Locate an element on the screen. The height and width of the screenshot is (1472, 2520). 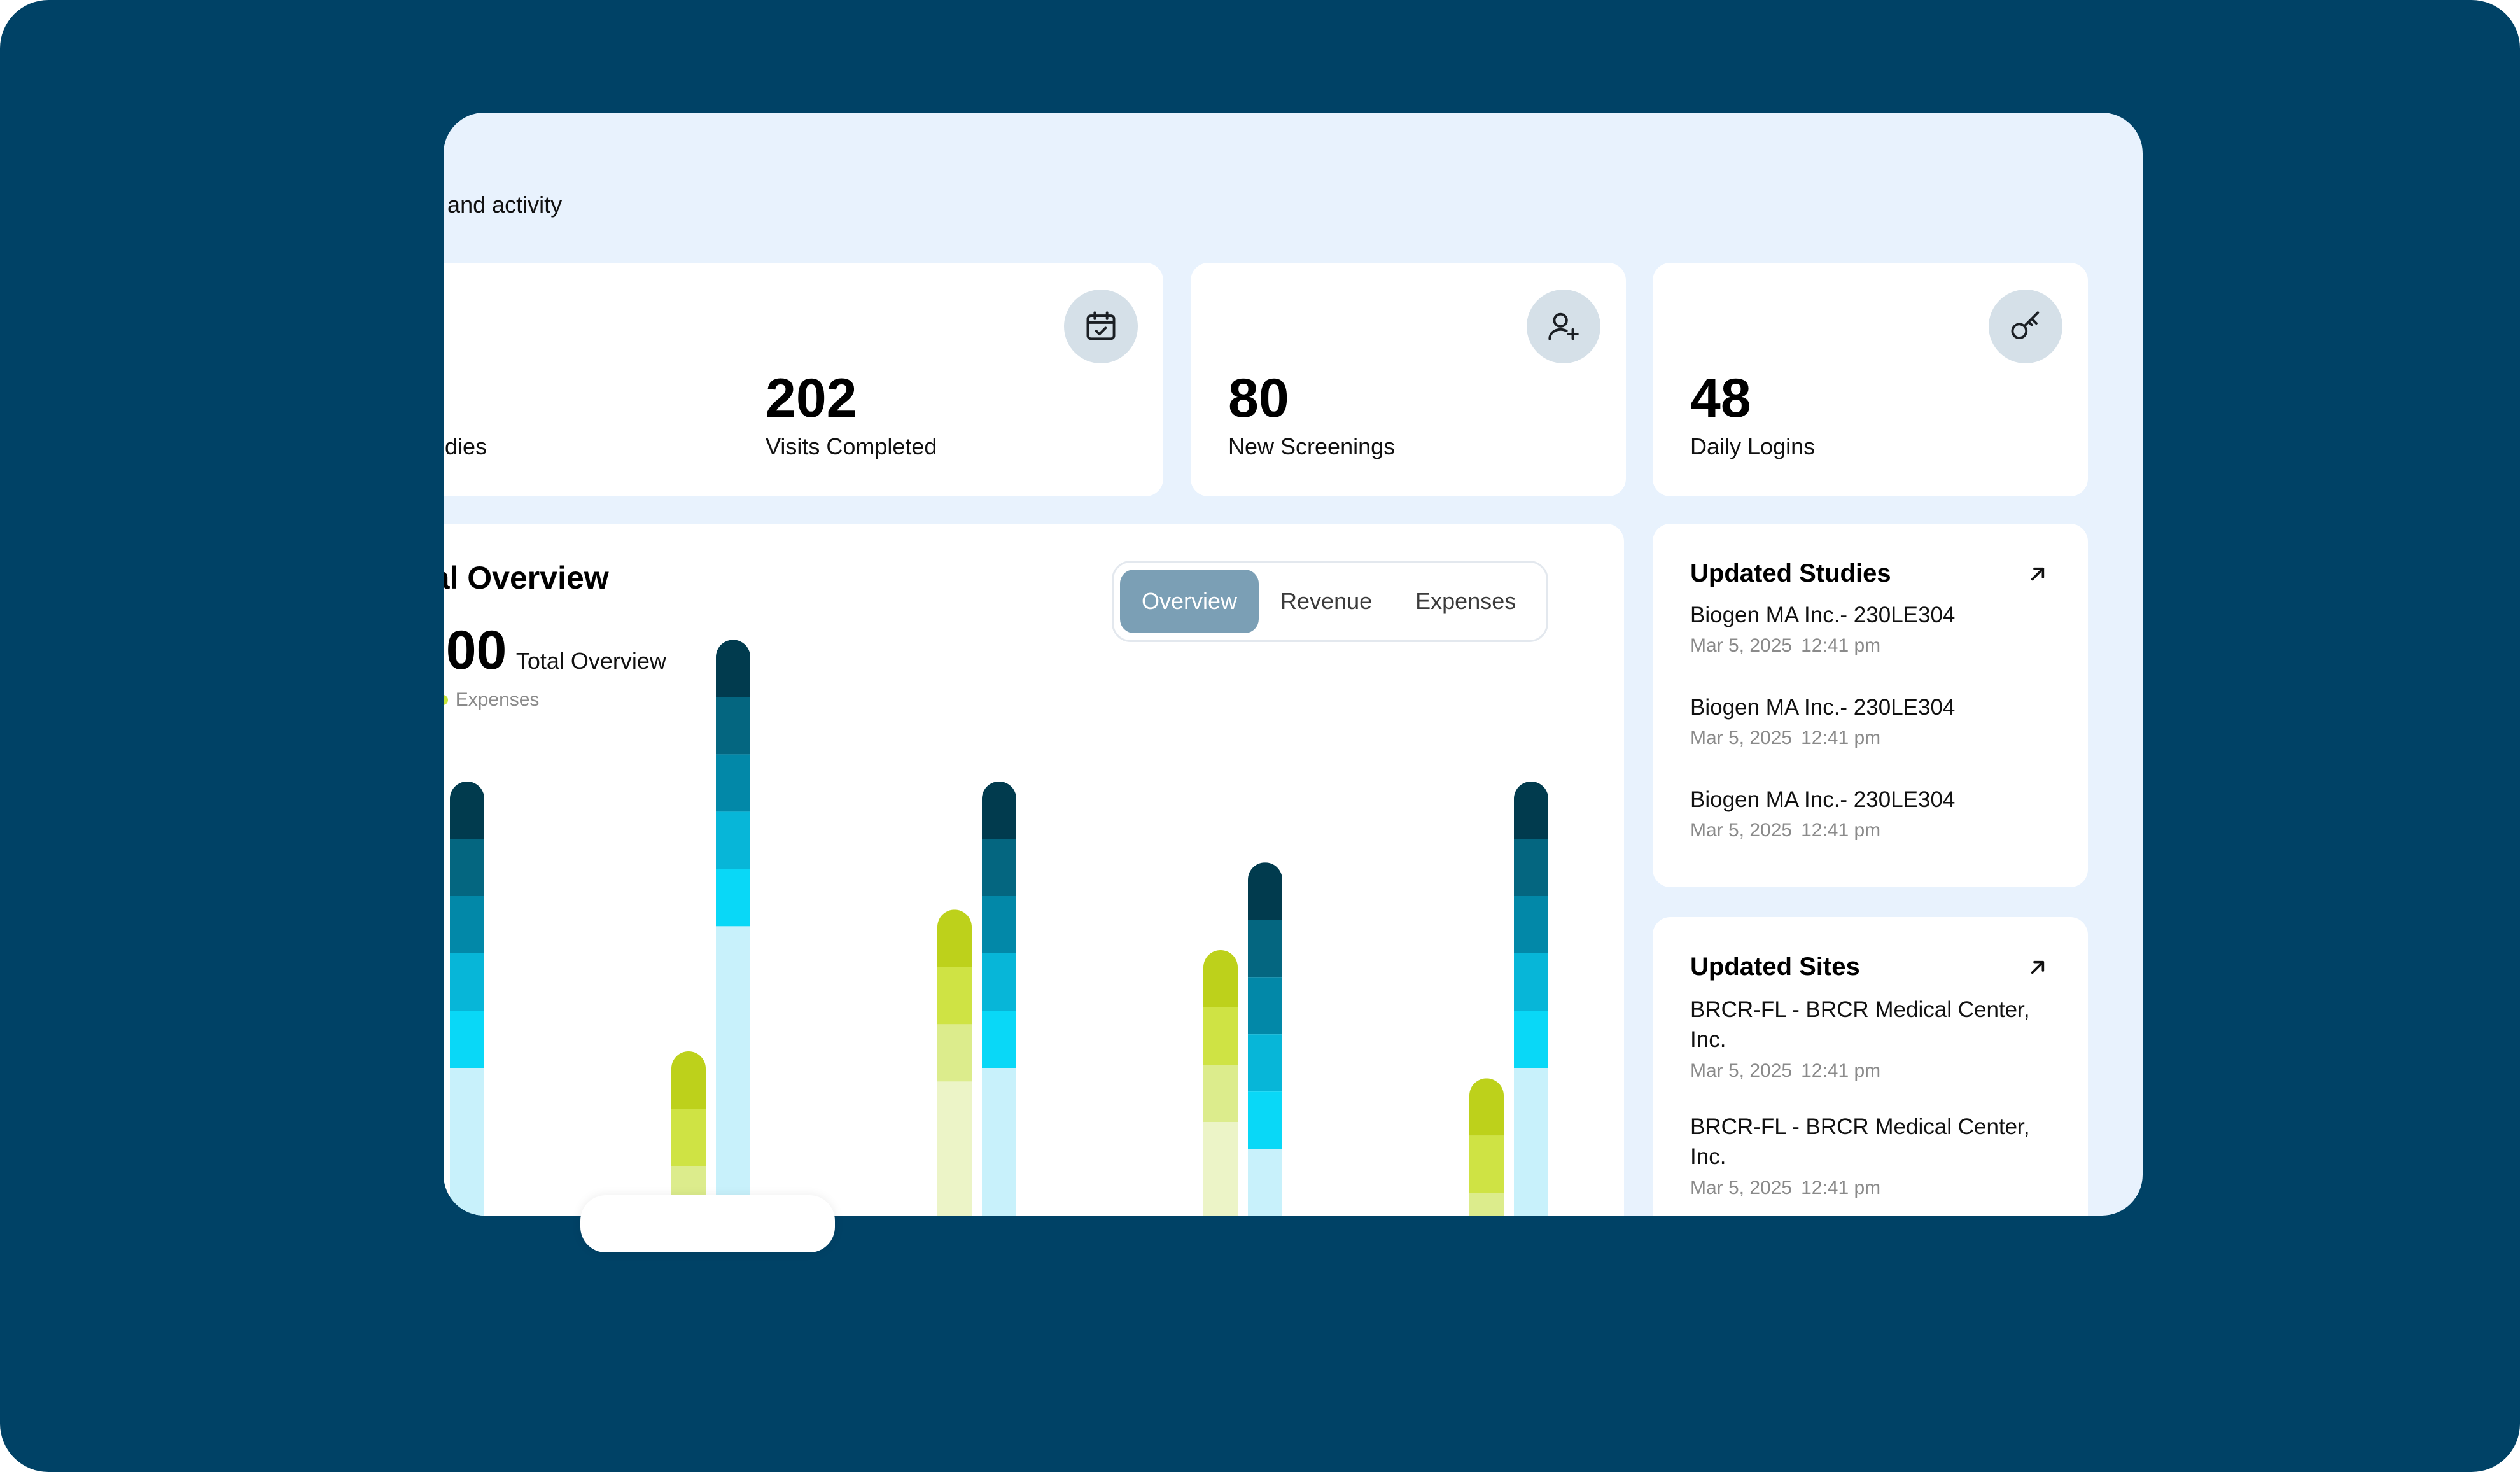
total-value: .000 is located at coordinates (475, 650).